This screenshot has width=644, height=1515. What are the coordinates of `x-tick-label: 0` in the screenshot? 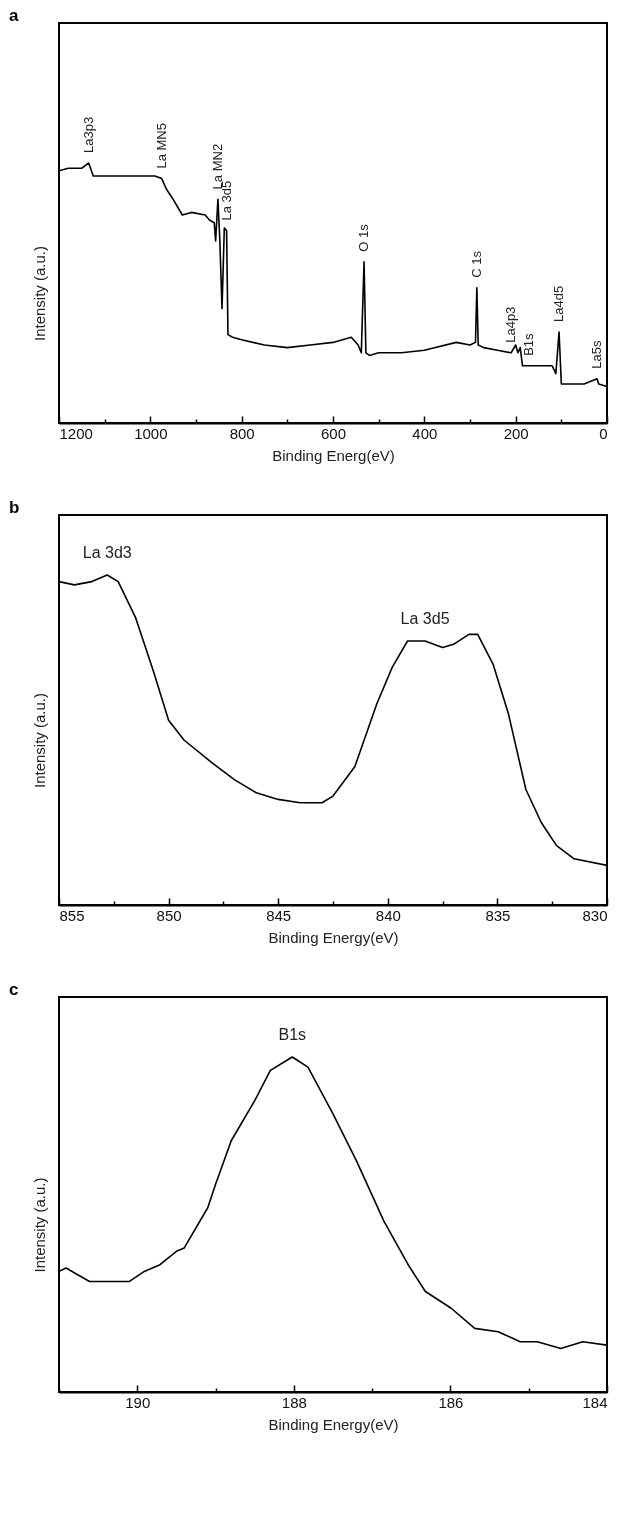 It's located at (603, 433).